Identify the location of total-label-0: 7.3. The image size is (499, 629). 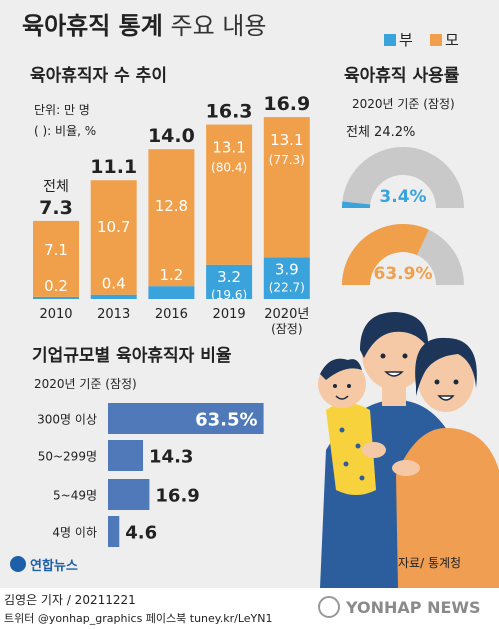
(56, 208).